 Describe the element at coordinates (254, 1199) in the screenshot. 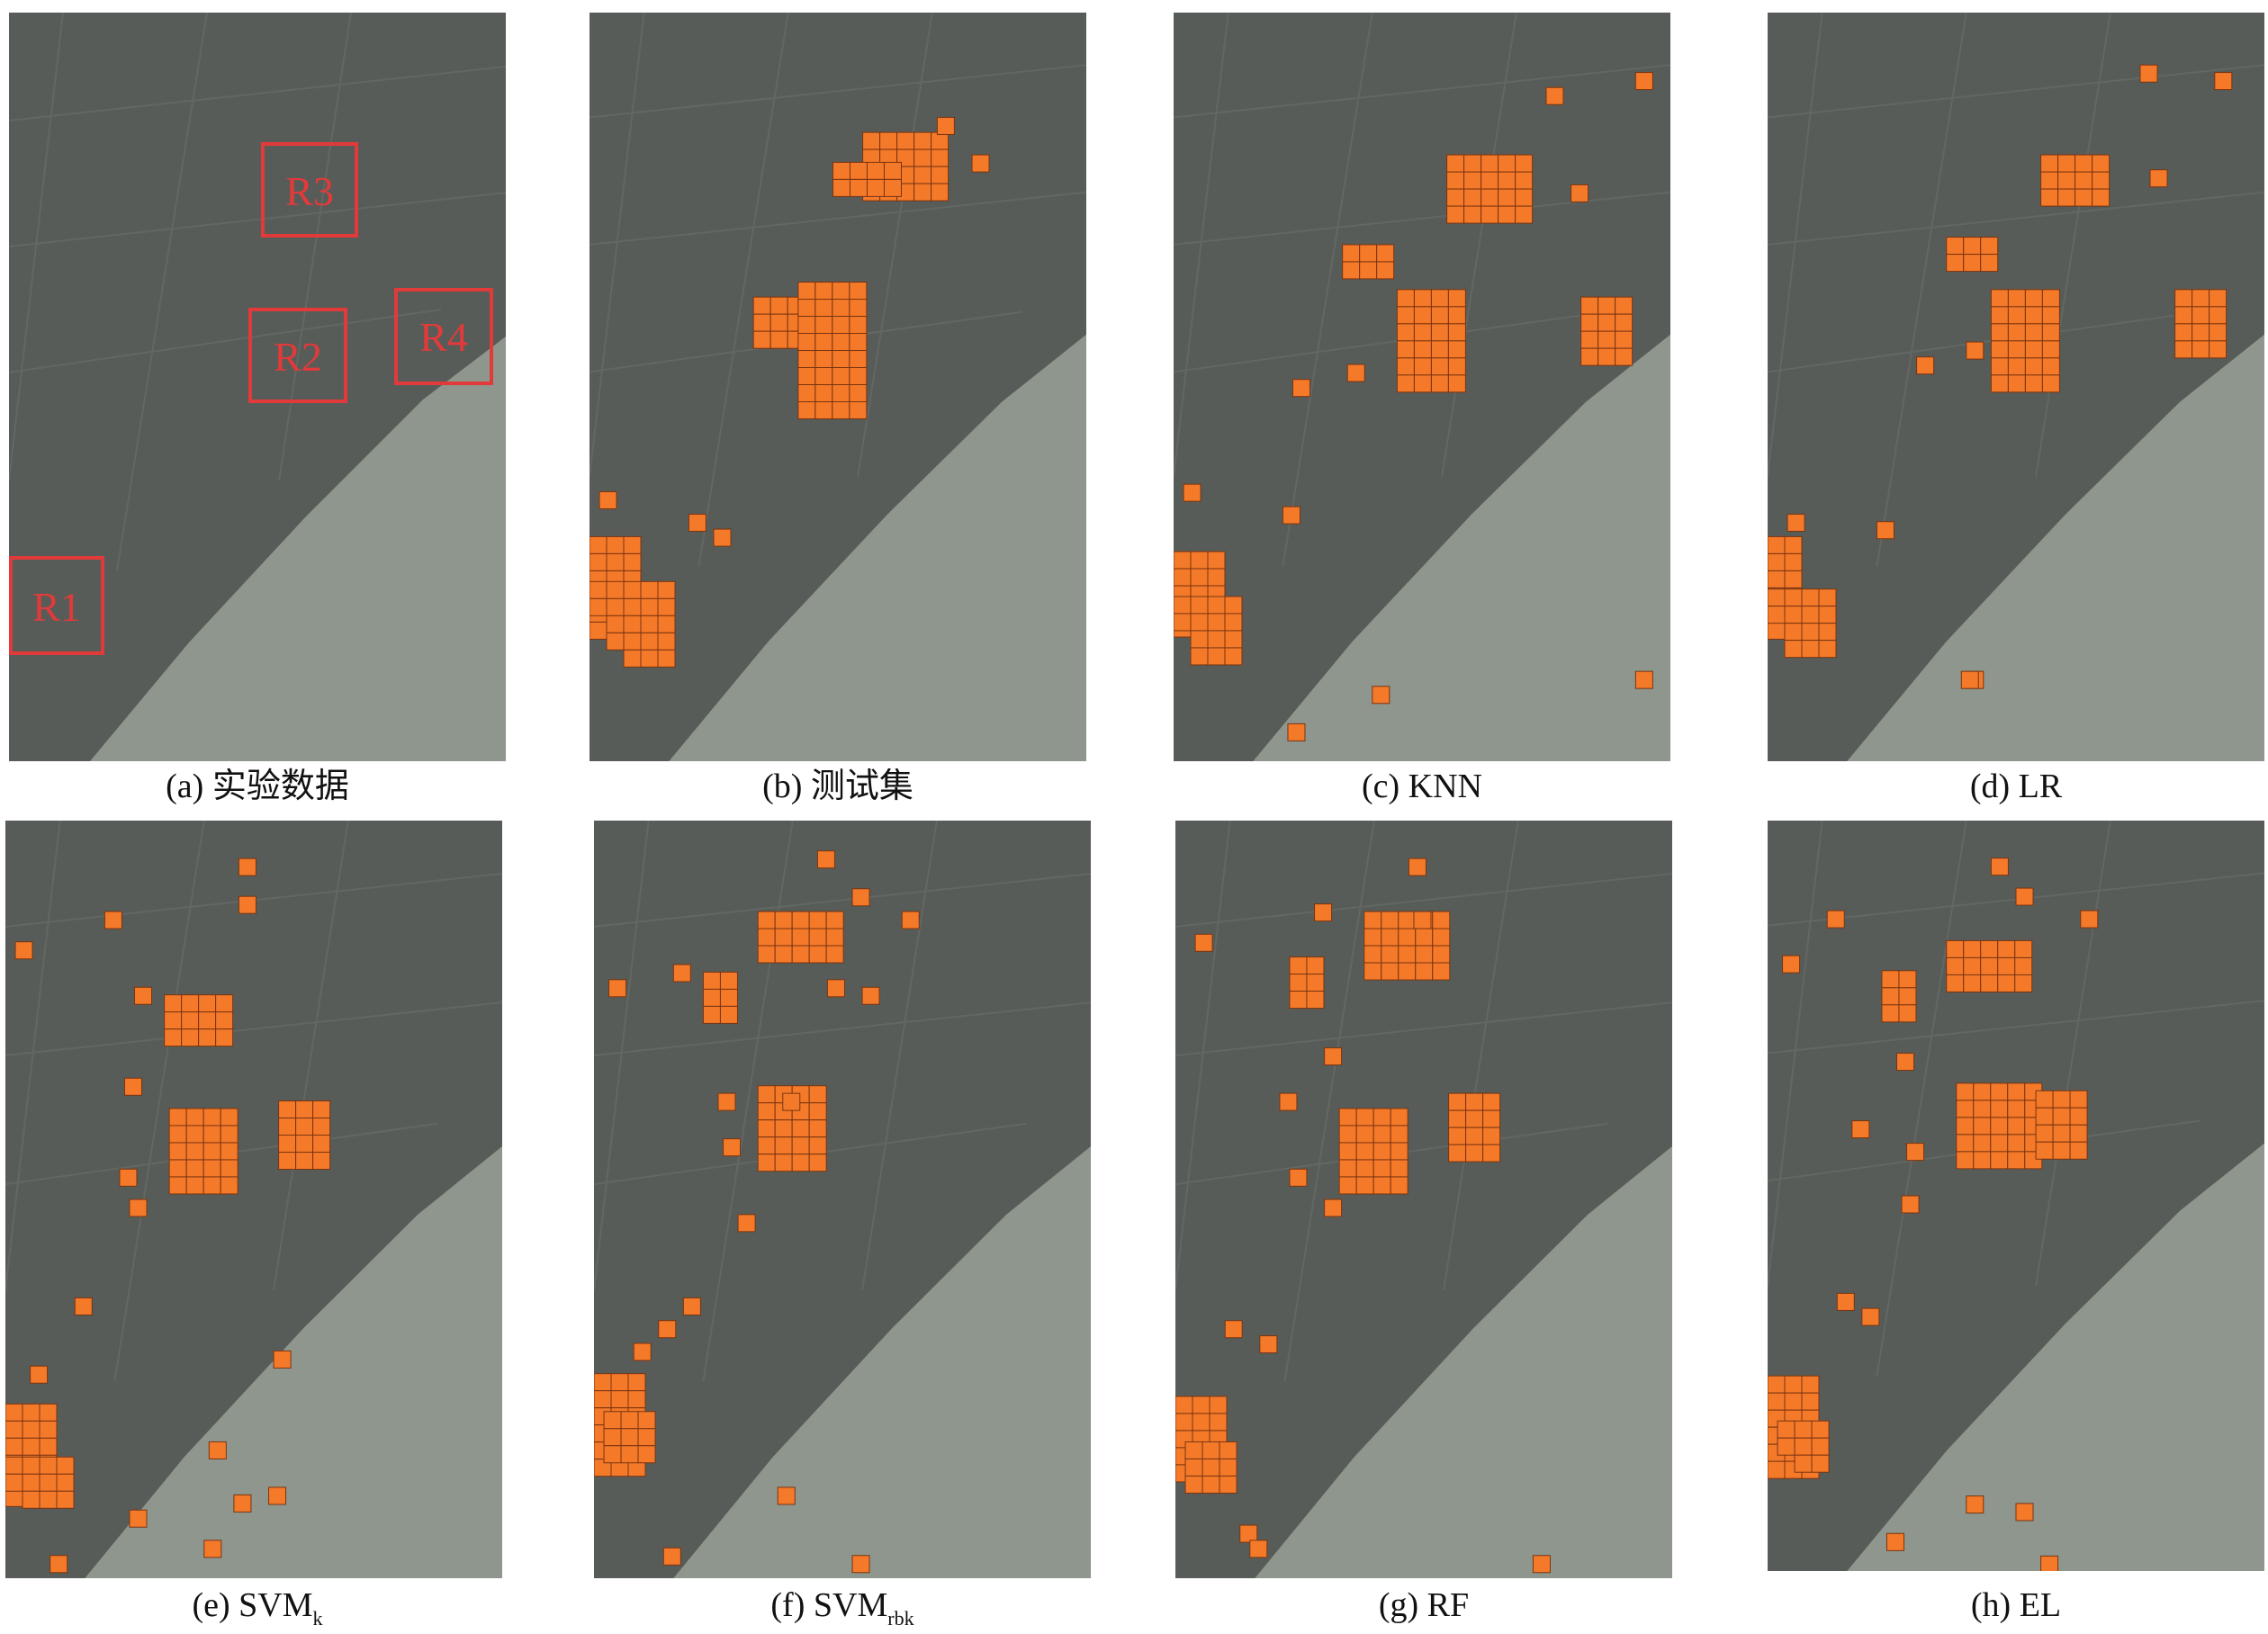

I see `panel-e-map` at that location.